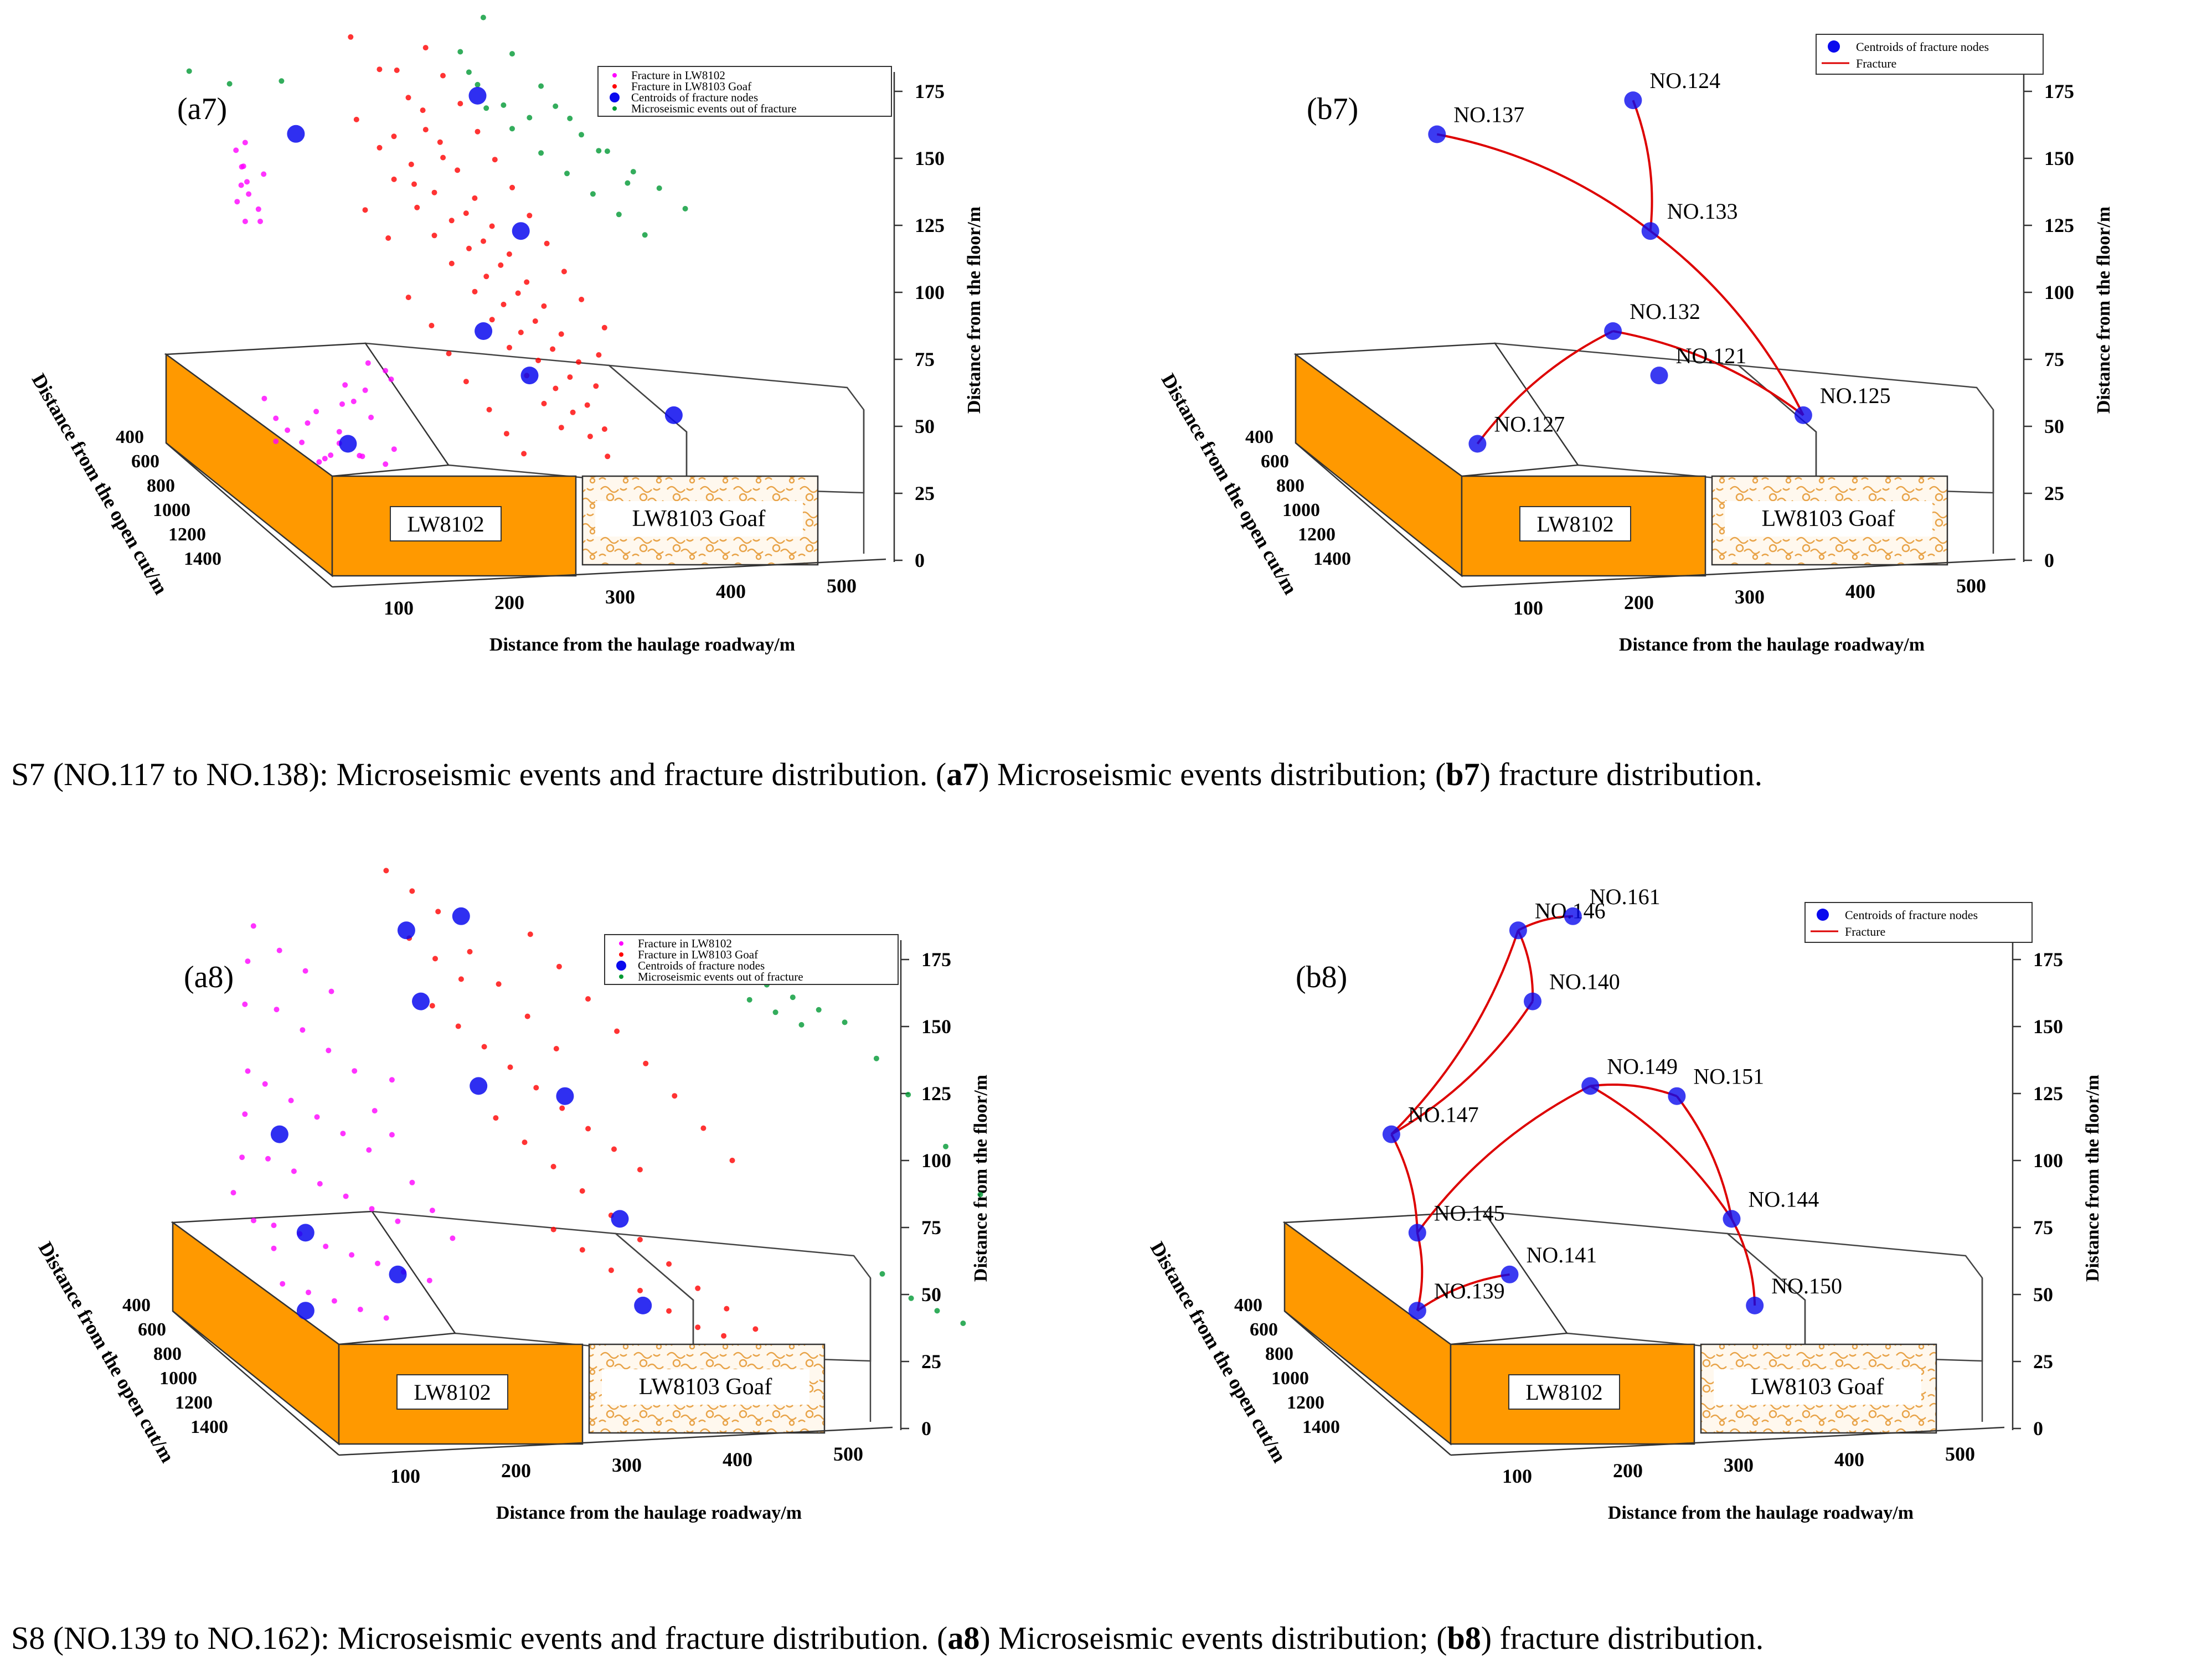 This screenshot has width=2212, height=1671. I want to click on goaf-label: LW8103 Goaf, so click(1828, 519).